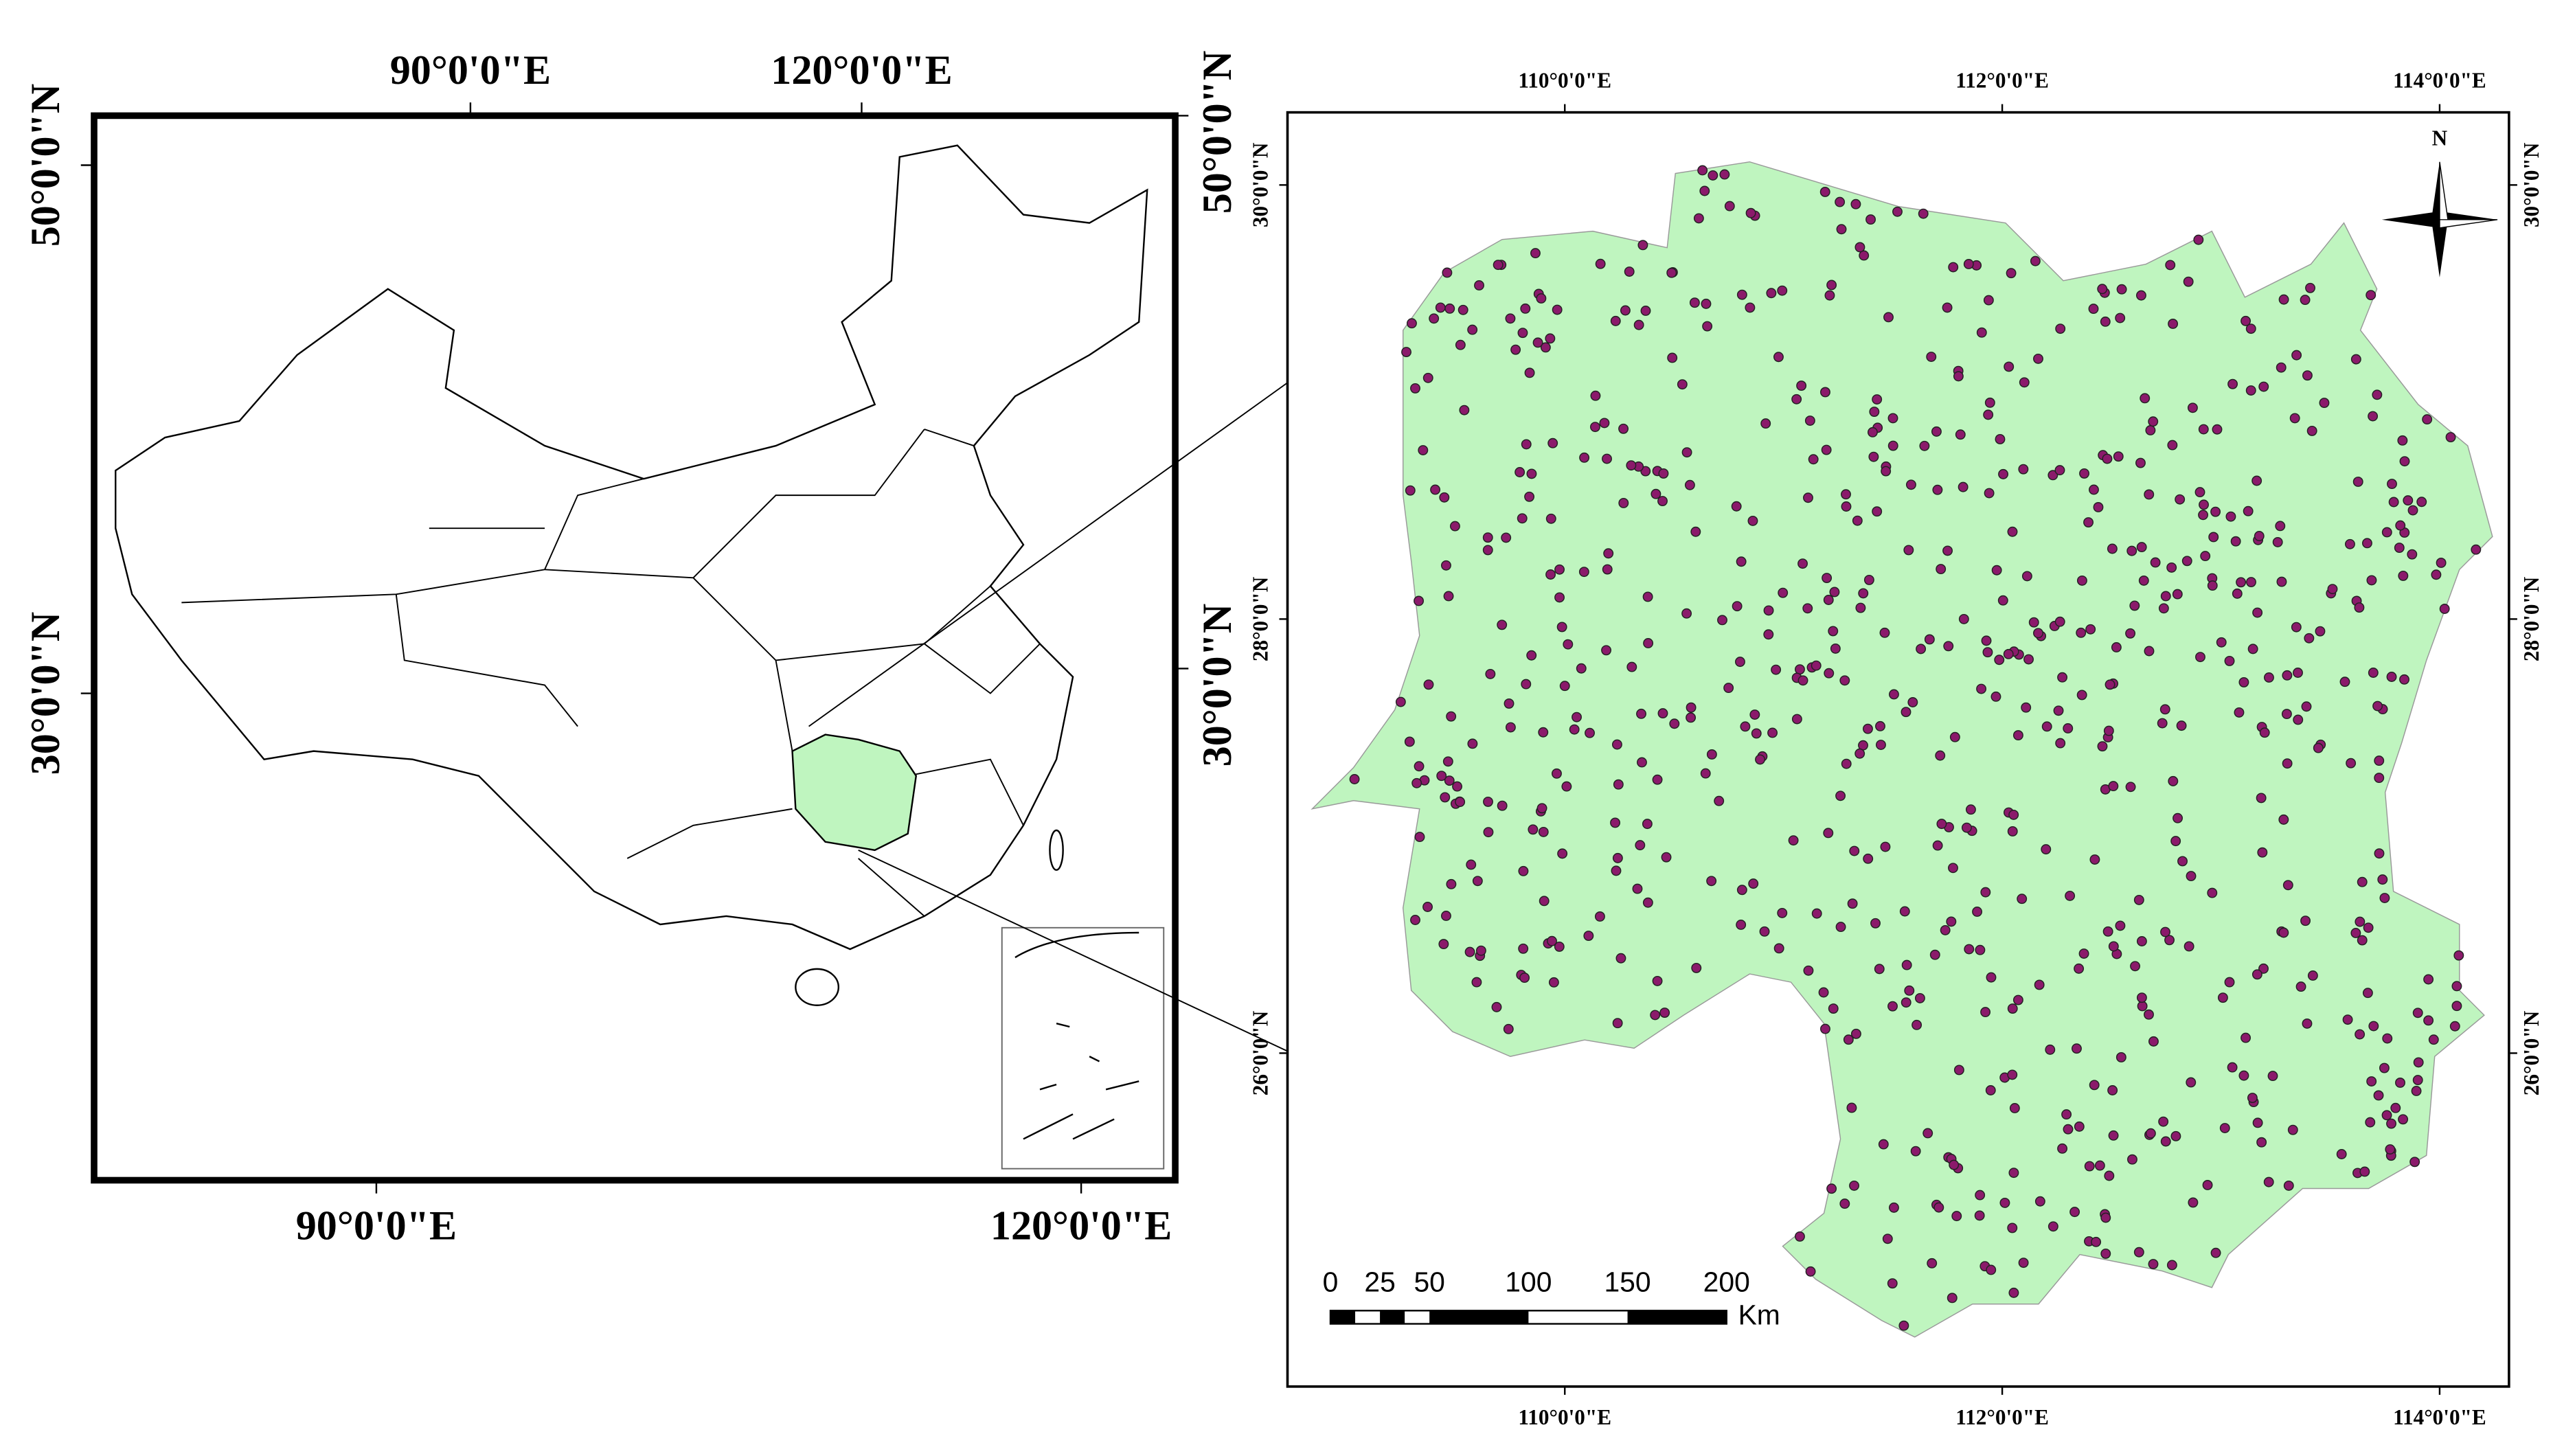 Image resolution: width=2575 pixels, height=1456 pixels. I want to click on coordinate-label: 112°0'0"E, so click(2002, 81).